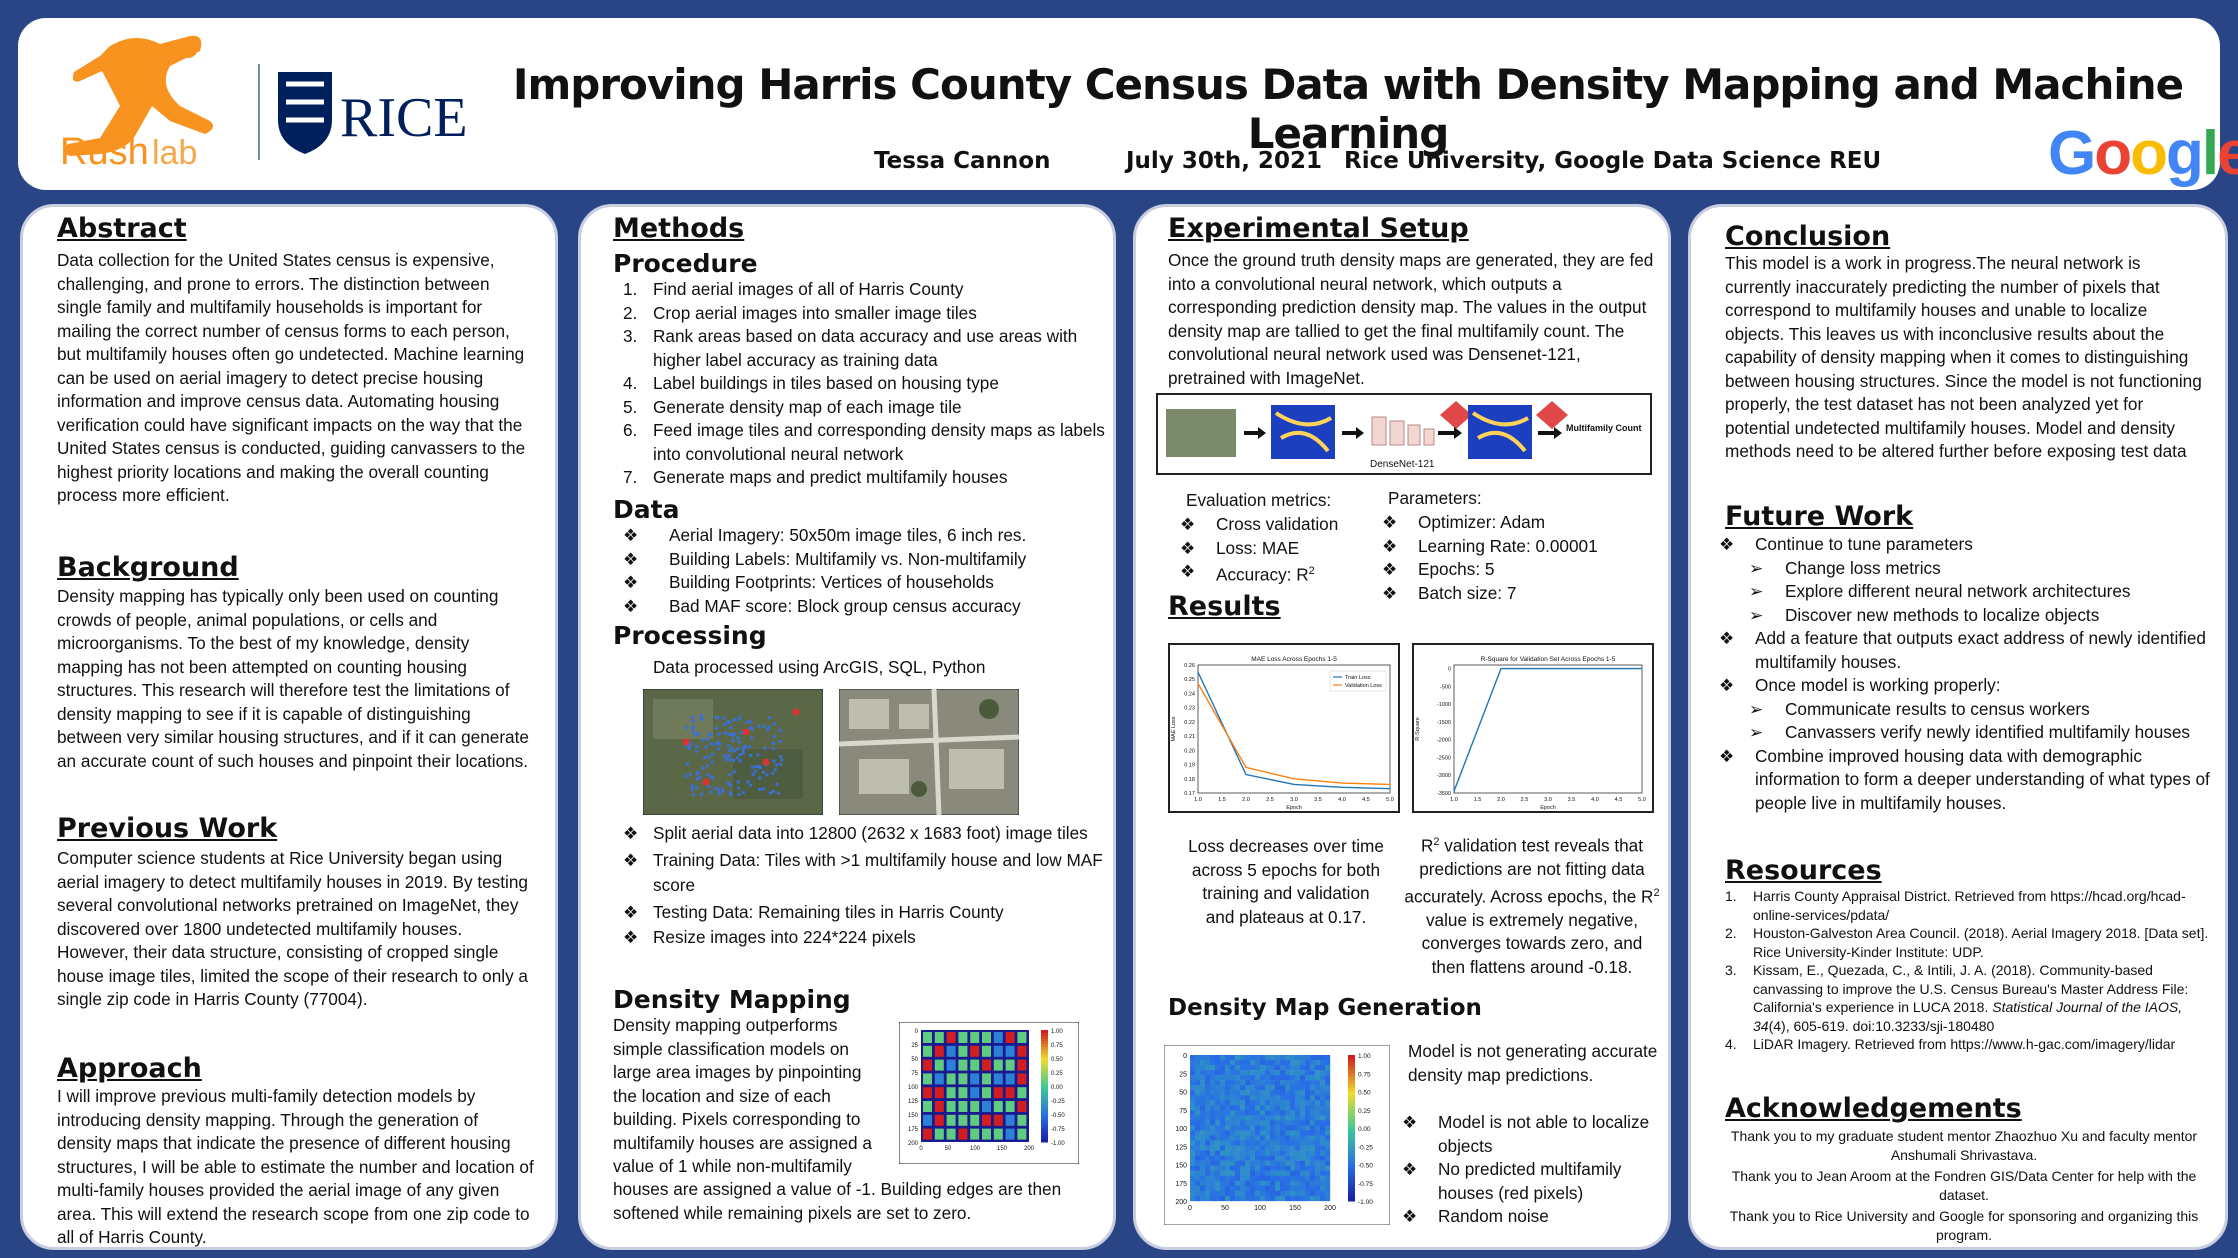 The image size is (2238, 1258). What do you see at coordinates (1475, 1216) in the screenshot?
I see `density-gen-item: ❖ Random noise` at bounding box center [1475, 1216].